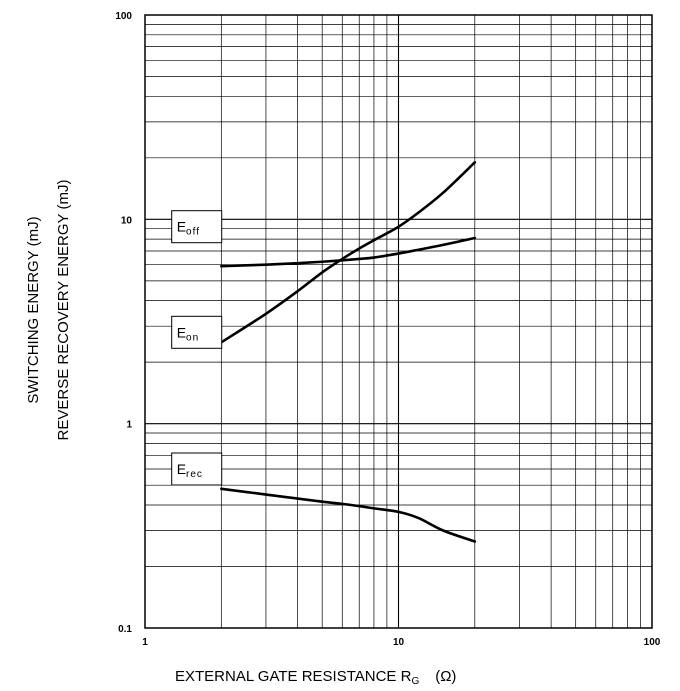 Image resolution: width=680 pixels, height=691 pixels. I want to click on series-line-e-off, so click(348, 252).